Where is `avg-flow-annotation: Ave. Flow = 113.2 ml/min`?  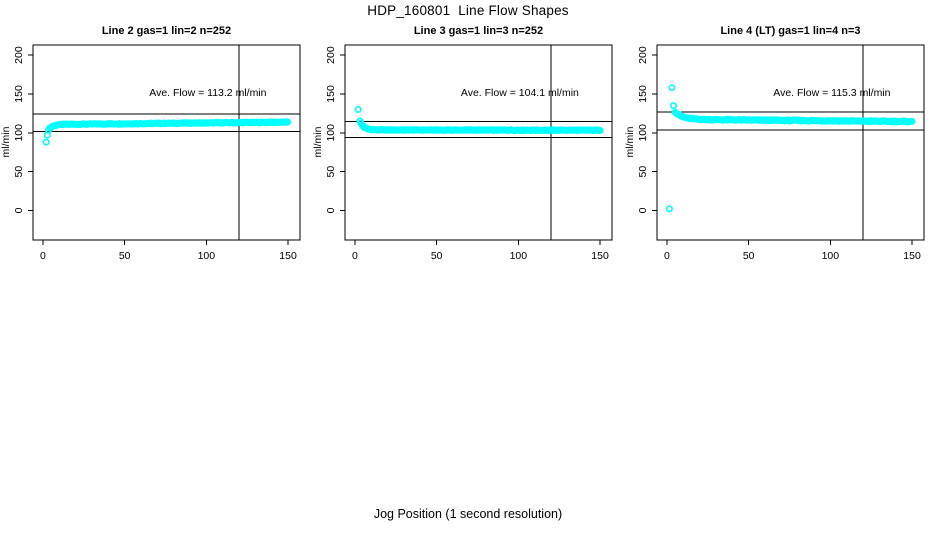 avg-flow-annotation: Ave. Flow = 113.2 ml/min is located at coordinates (207, 93).